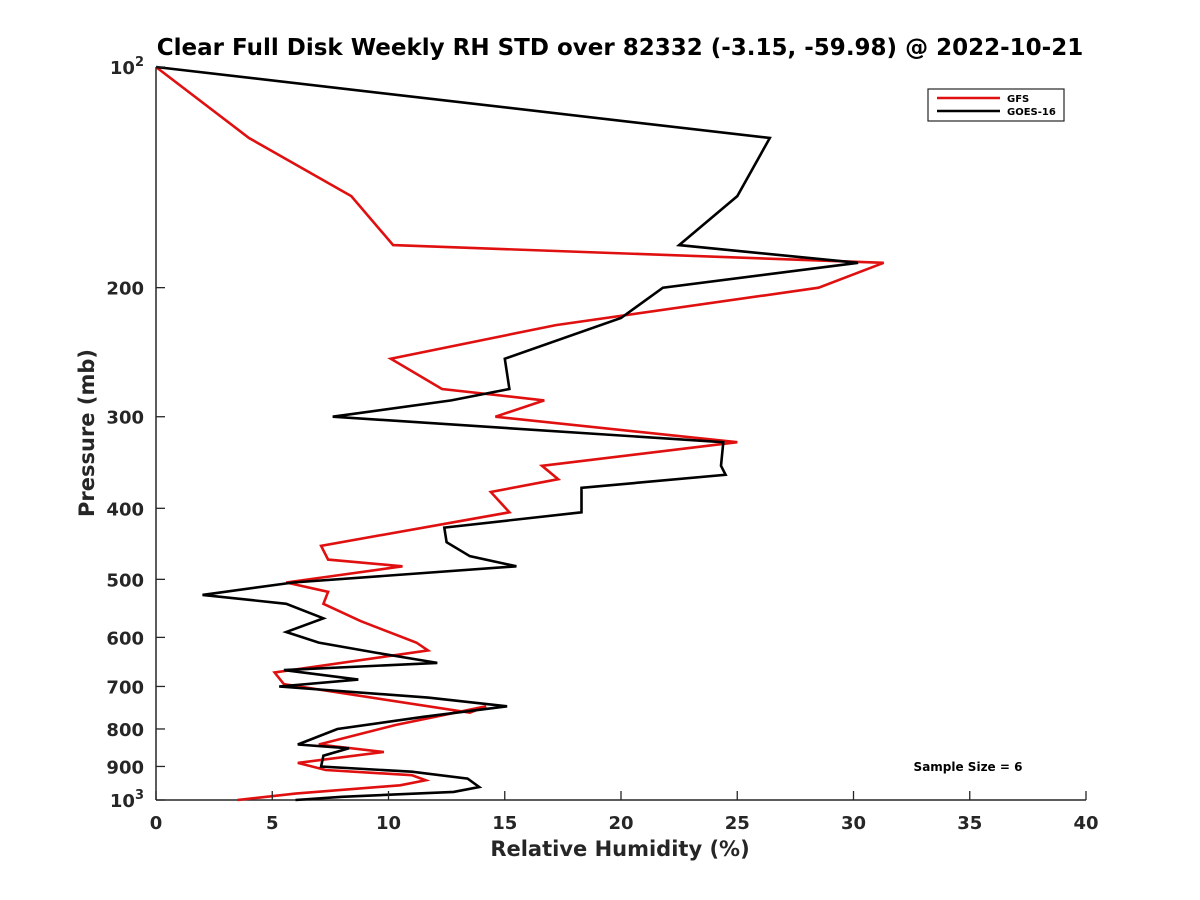 This screenshot has height=900, width=1200. Describe the element at coordinates (125, 289) in the screenshot. I see `y-tick-label: 200` at that location.